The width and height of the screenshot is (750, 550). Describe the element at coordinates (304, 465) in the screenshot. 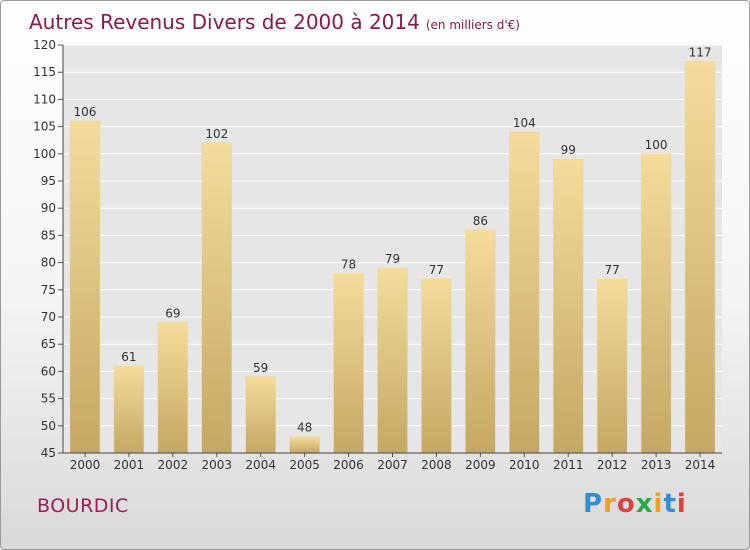

I see `x-tick-label: 2005` at that location.